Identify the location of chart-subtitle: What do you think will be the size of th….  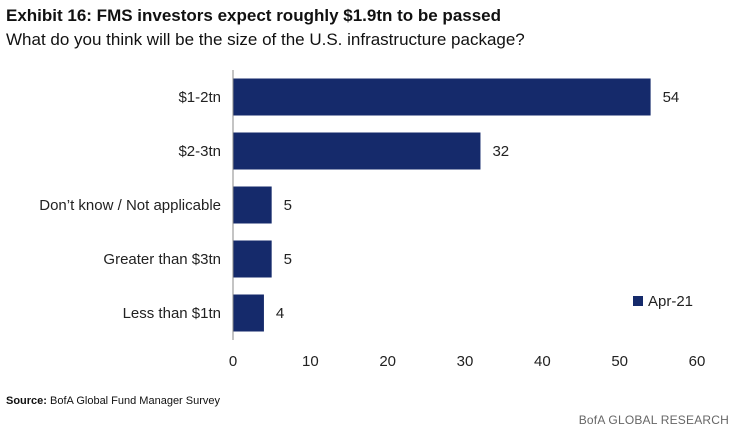
(265, 39).